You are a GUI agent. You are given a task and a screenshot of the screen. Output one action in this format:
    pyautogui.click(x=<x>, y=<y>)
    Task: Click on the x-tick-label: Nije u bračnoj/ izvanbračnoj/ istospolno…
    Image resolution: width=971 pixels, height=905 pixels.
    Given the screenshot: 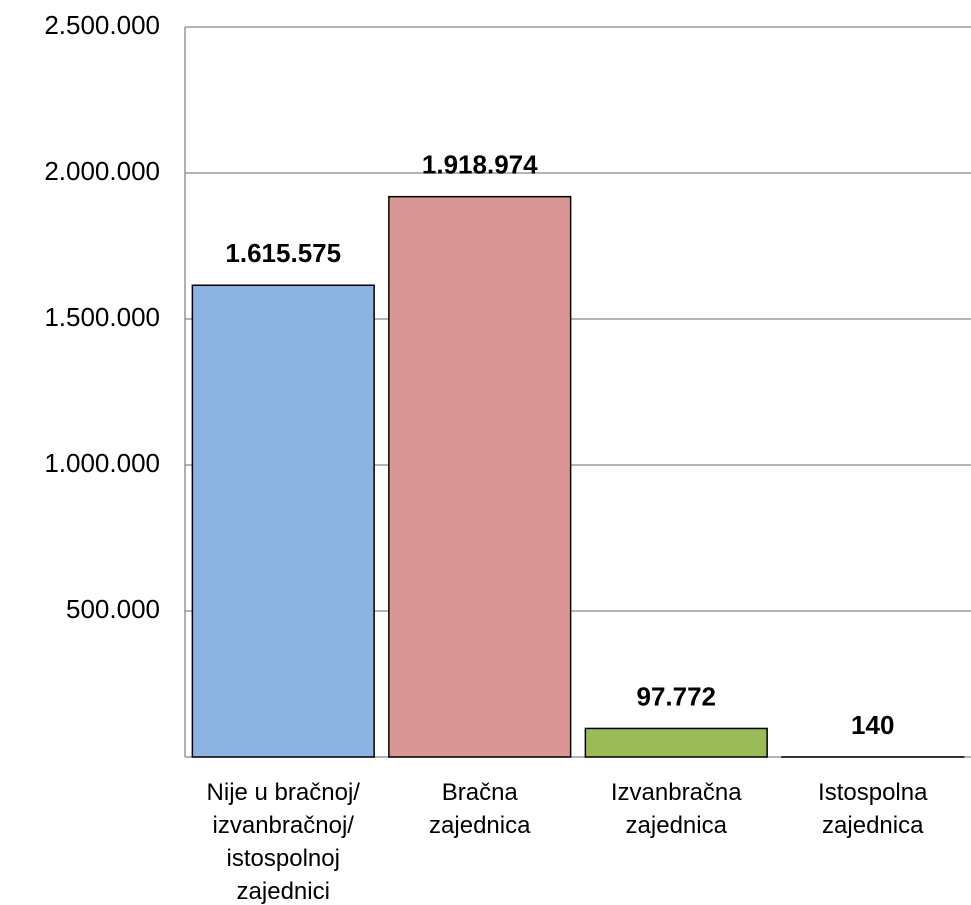 What is the action you would take?
    pyautogui.click(x=283, y=842)
    